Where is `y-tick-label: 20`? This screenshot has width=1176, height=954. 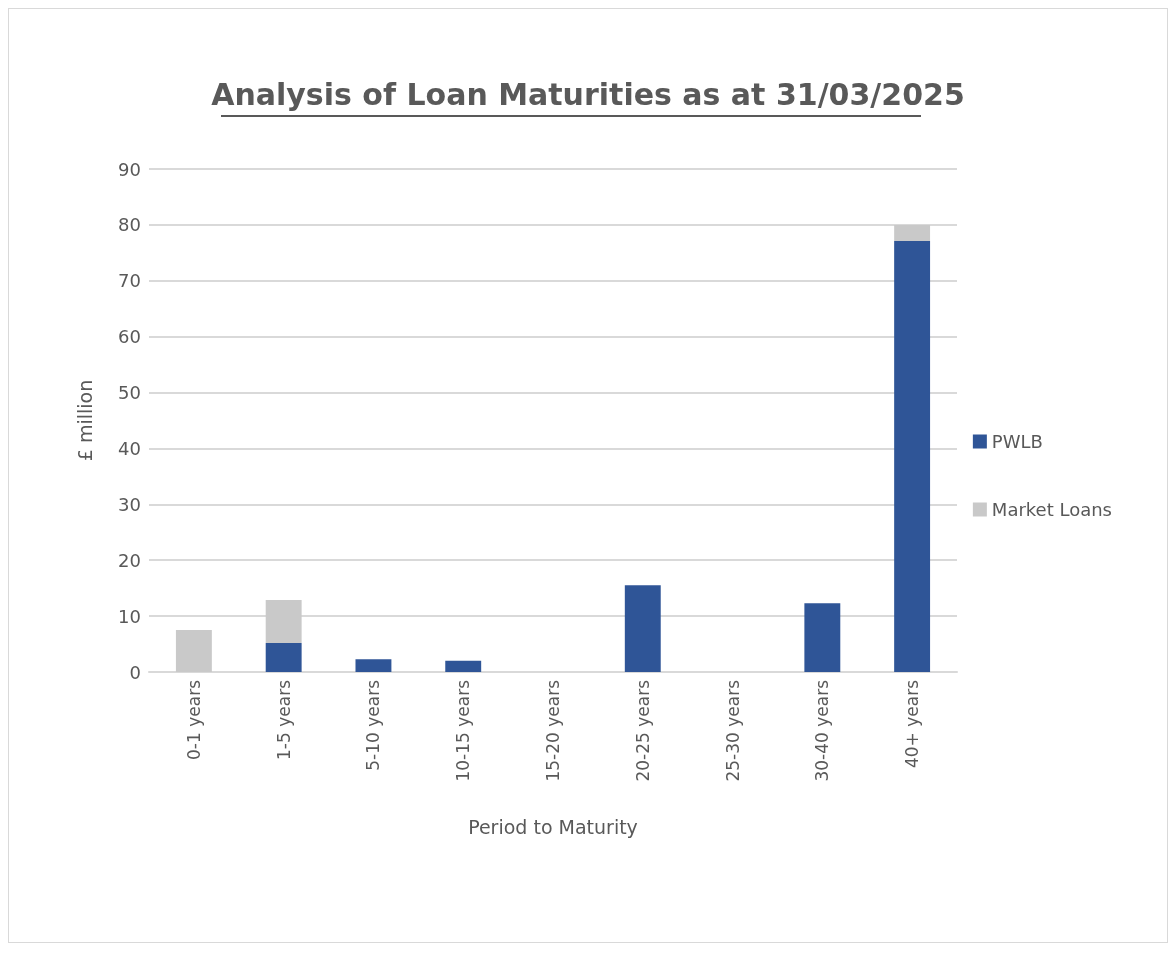 y-tick-label: 20 is located at coordinates (129, 560).